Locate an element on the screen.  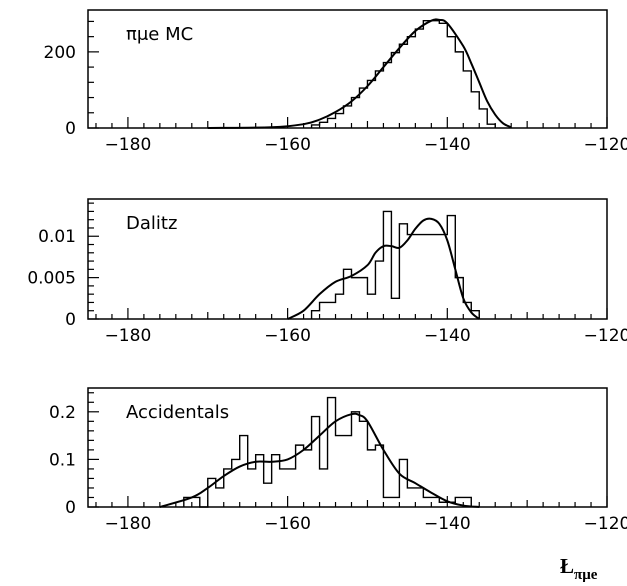
y-tick-label: 0.2 is located at coordinates (62, 413).